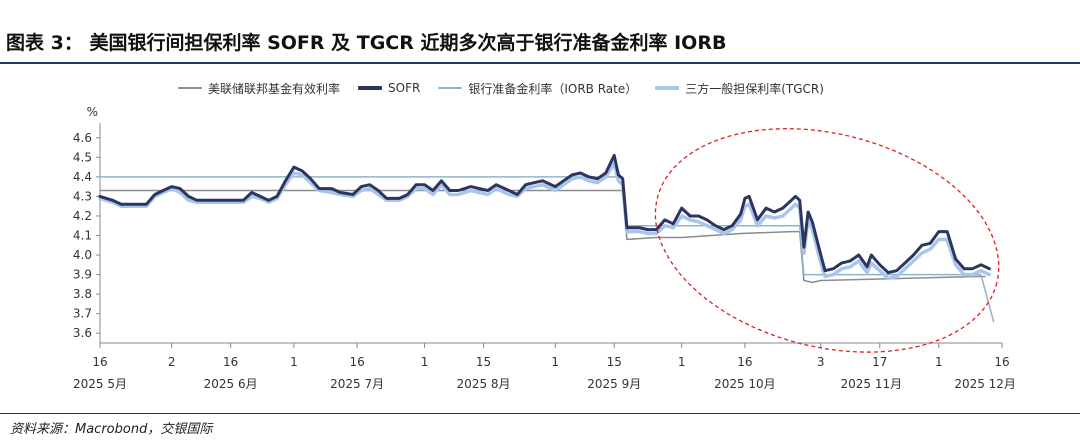  I want to click on legend-label-sofr: SOFR, so click(404, 88).